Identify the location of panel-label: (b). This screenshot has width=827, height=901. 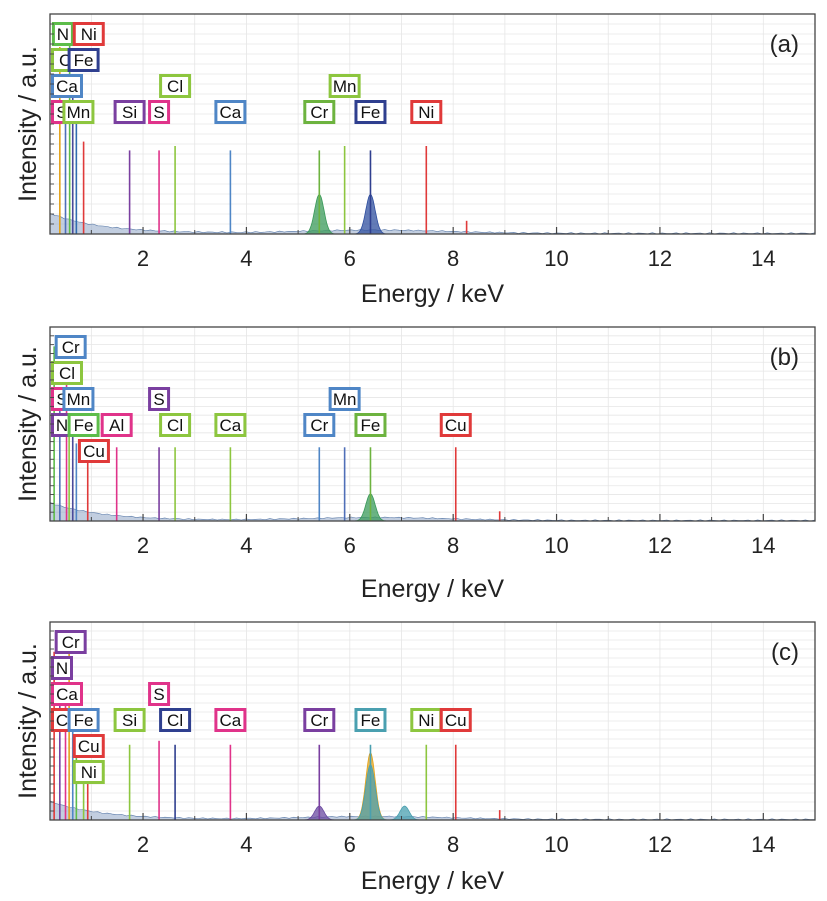
(784, 357).